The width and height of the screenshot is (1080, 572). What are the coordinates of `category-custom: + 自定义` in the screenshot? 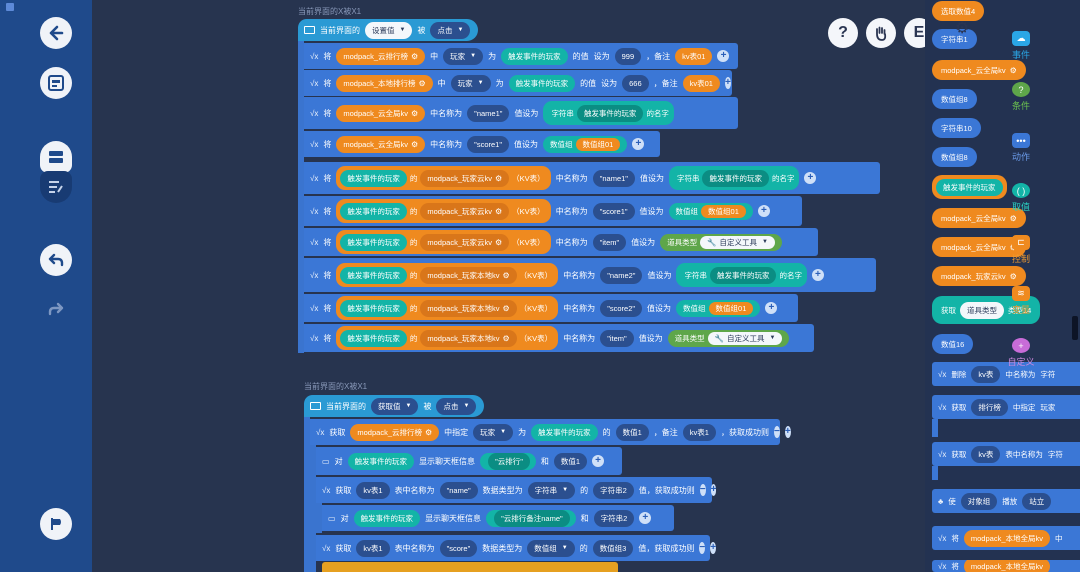 It's located at (1021, 353).